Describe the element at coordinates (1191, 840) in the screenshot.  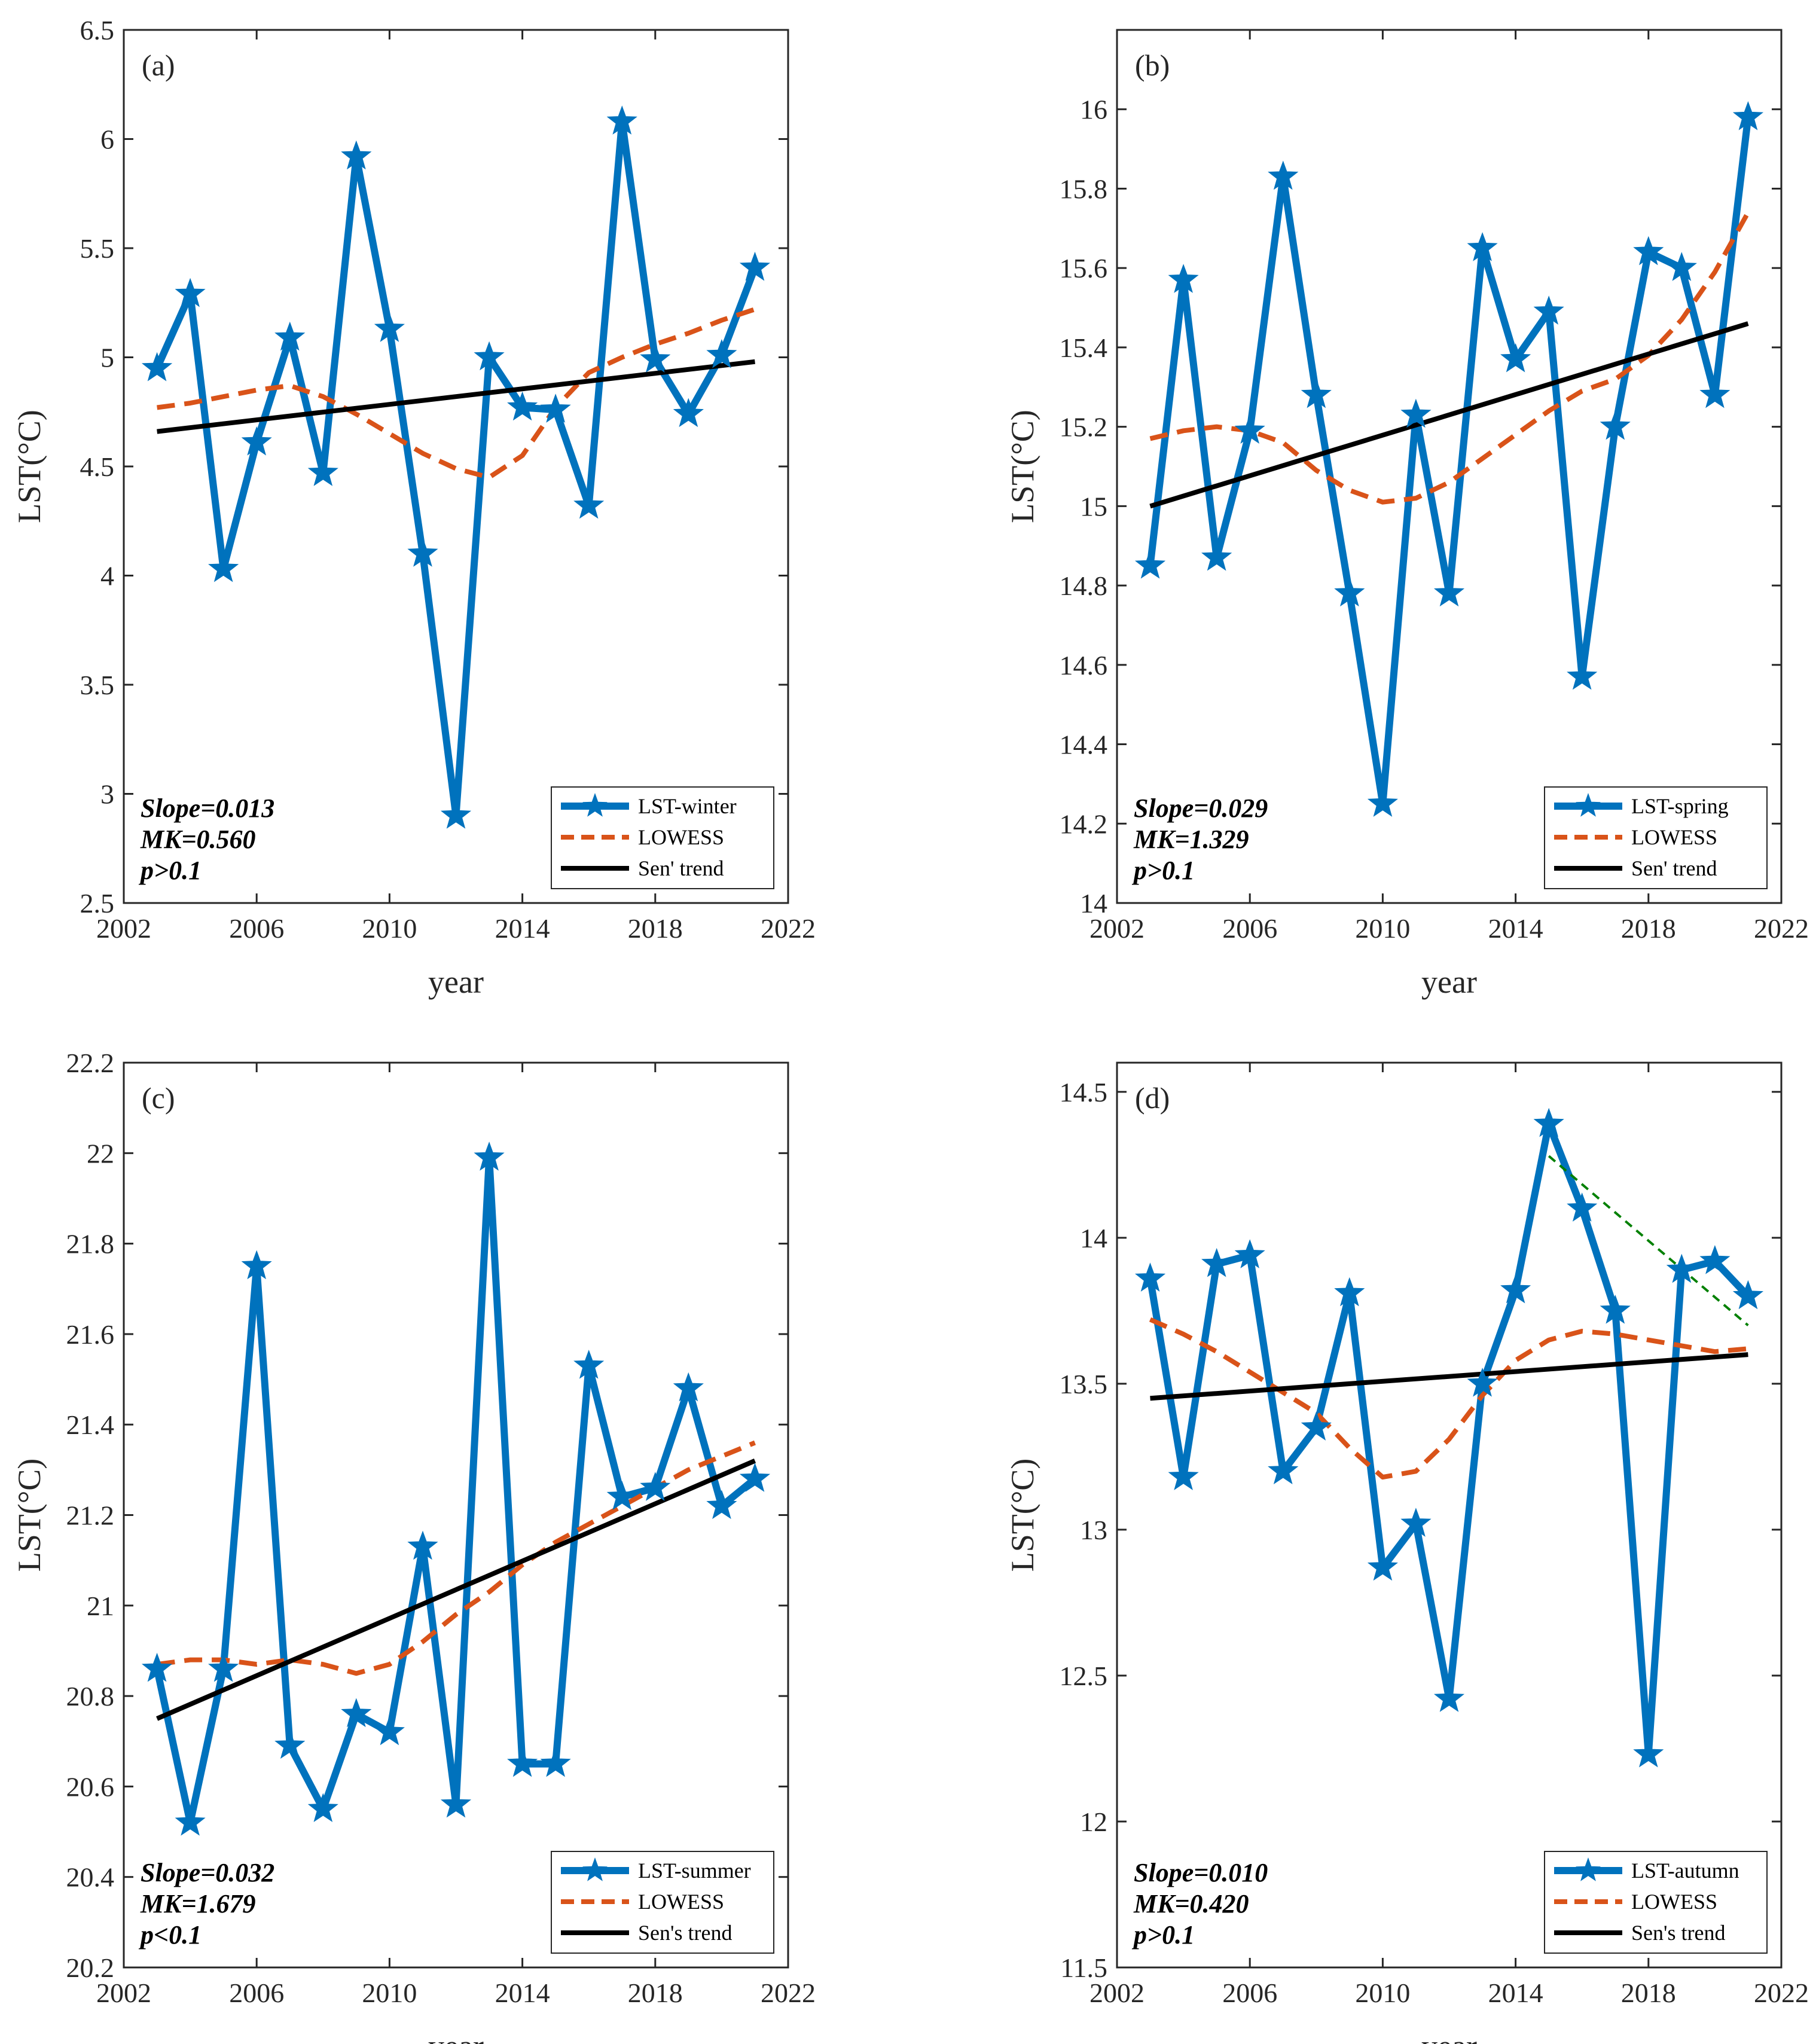
I see `stats-annotation-line: MK=1.329` at that location.